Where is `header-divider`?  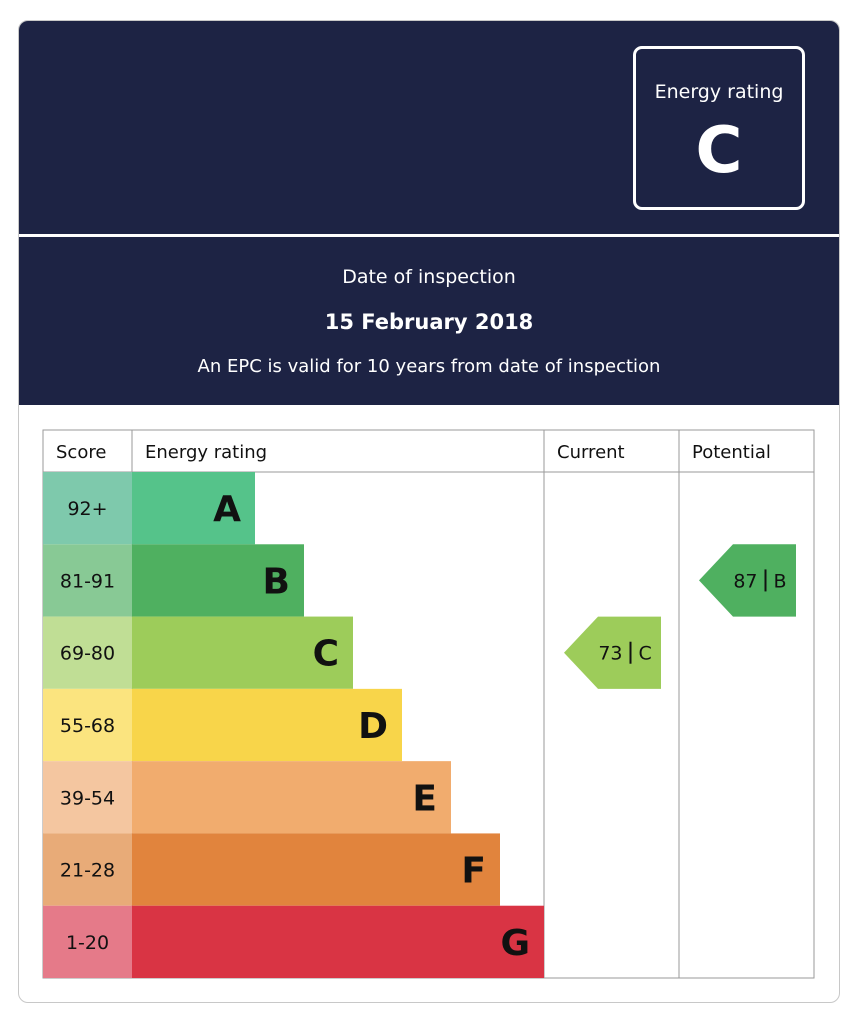 header-divider is located at coordinates (429, 235).